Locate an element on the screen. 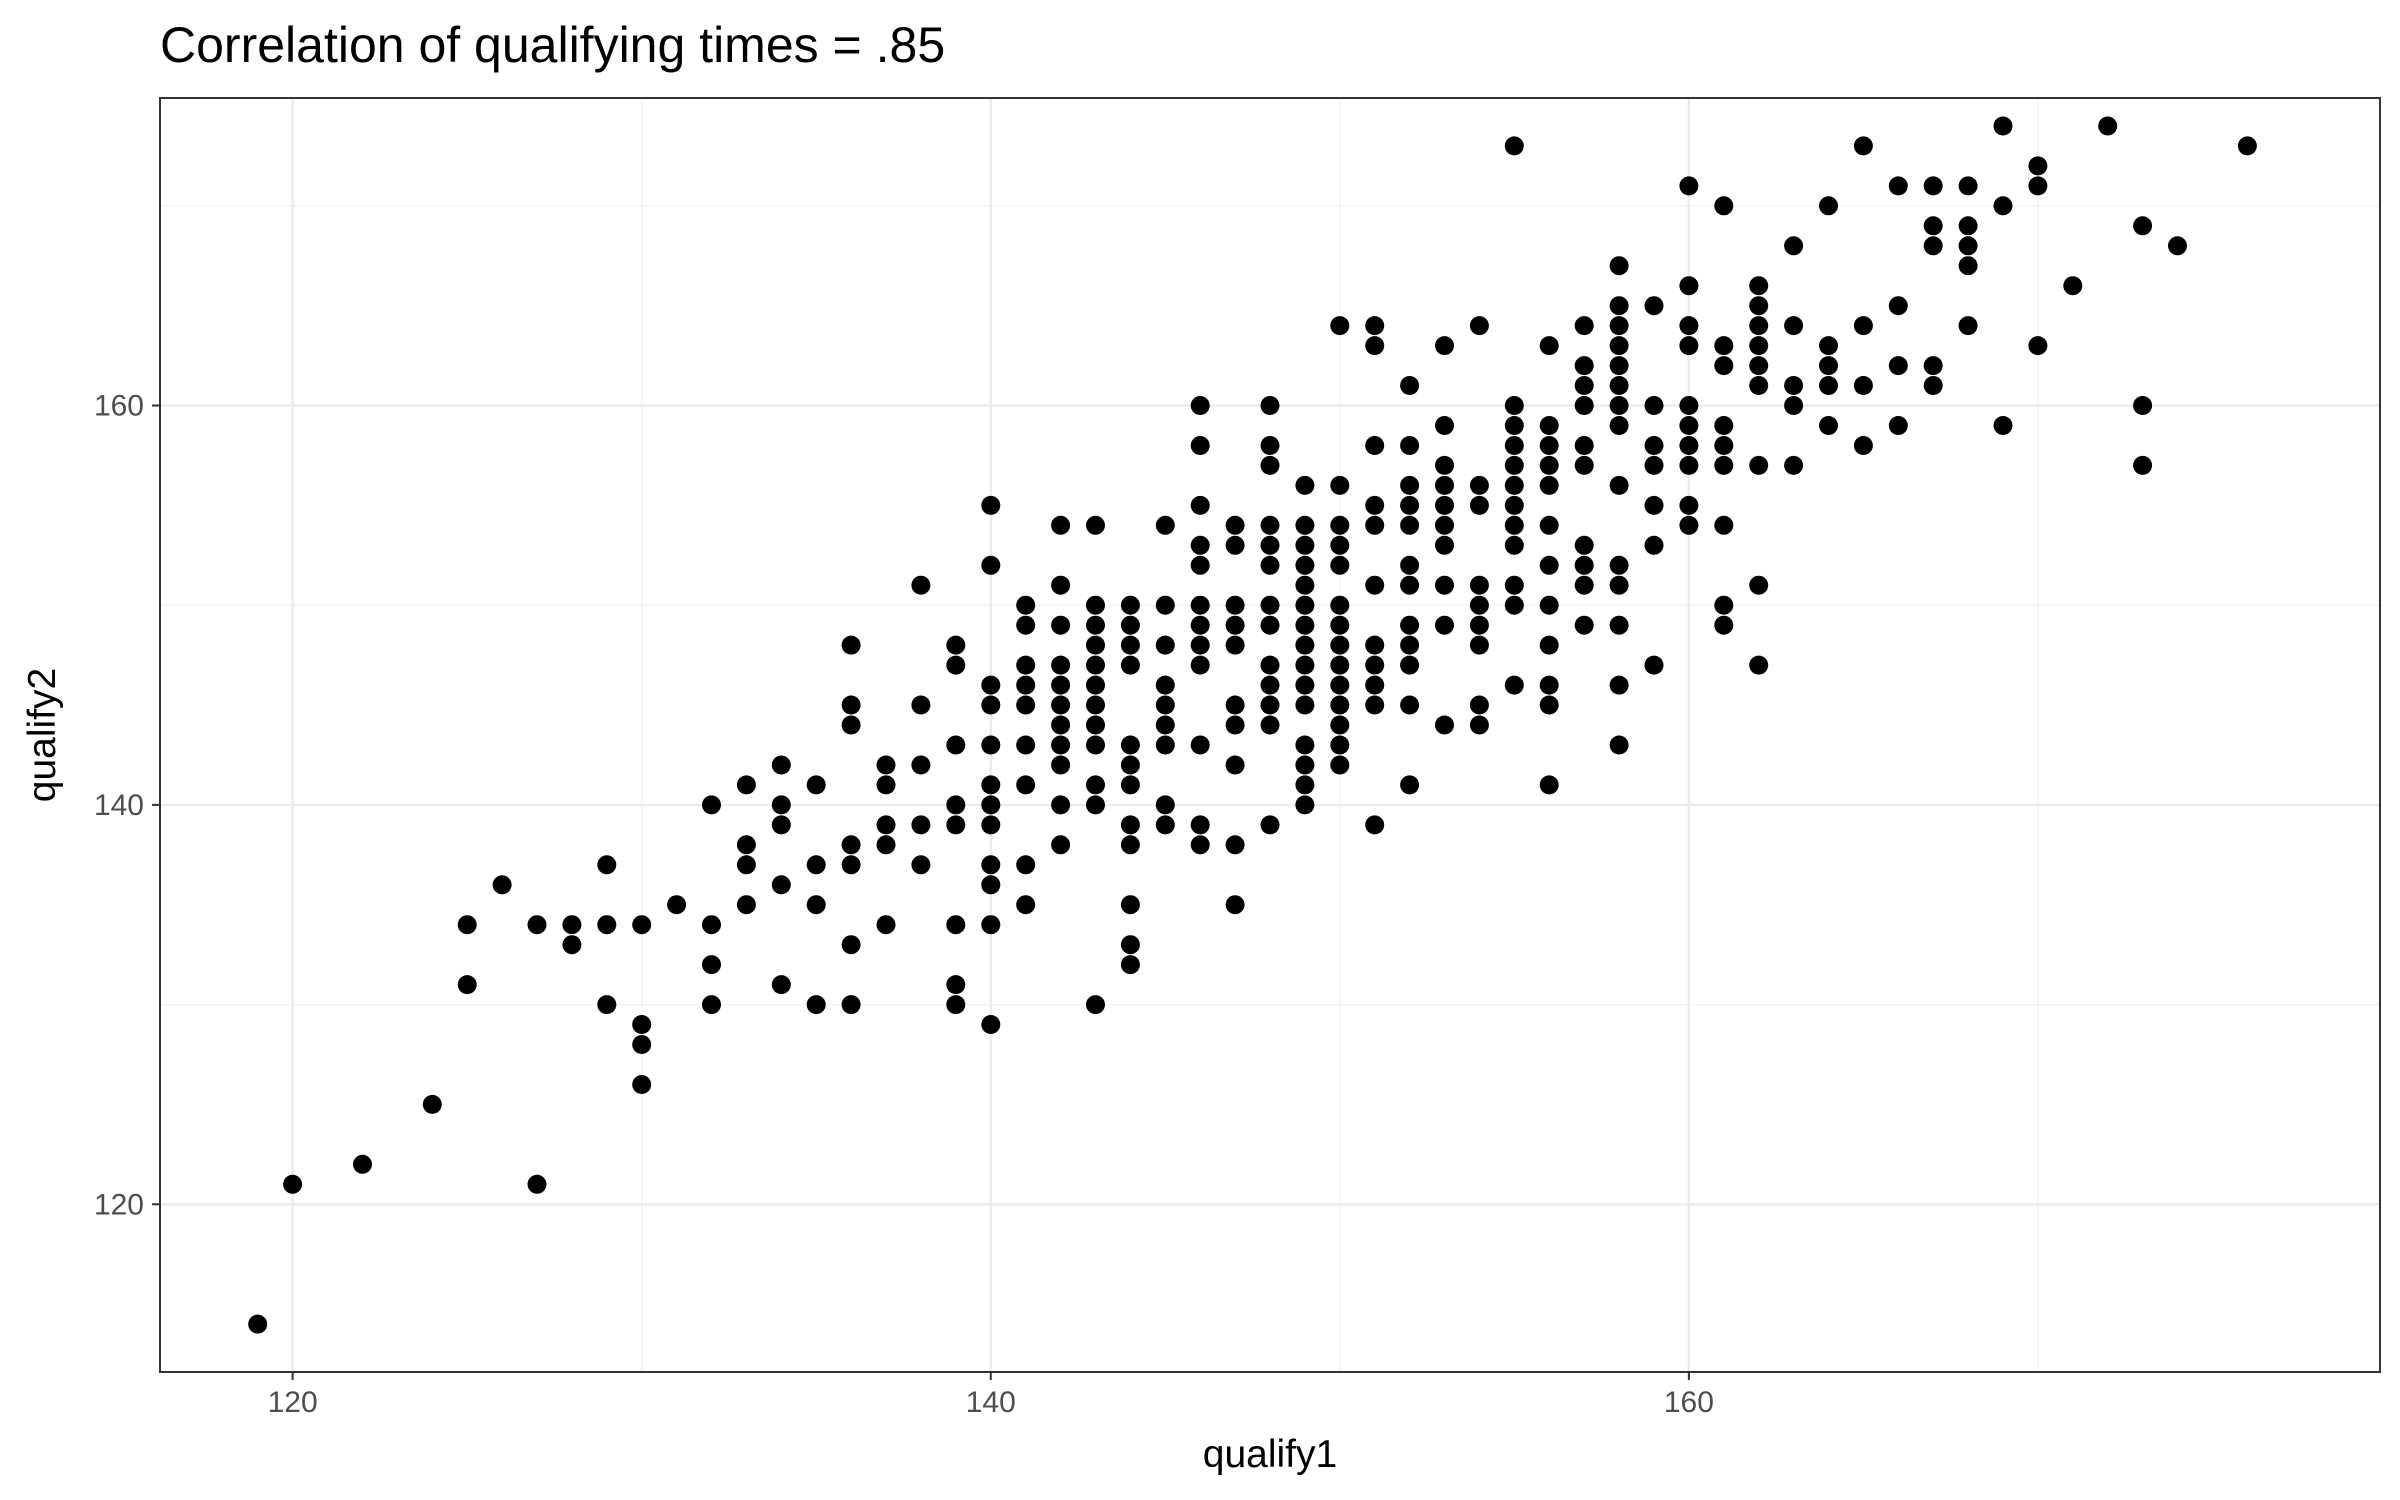  y-tick-label: 120 is located at coordinates (119, 1204).